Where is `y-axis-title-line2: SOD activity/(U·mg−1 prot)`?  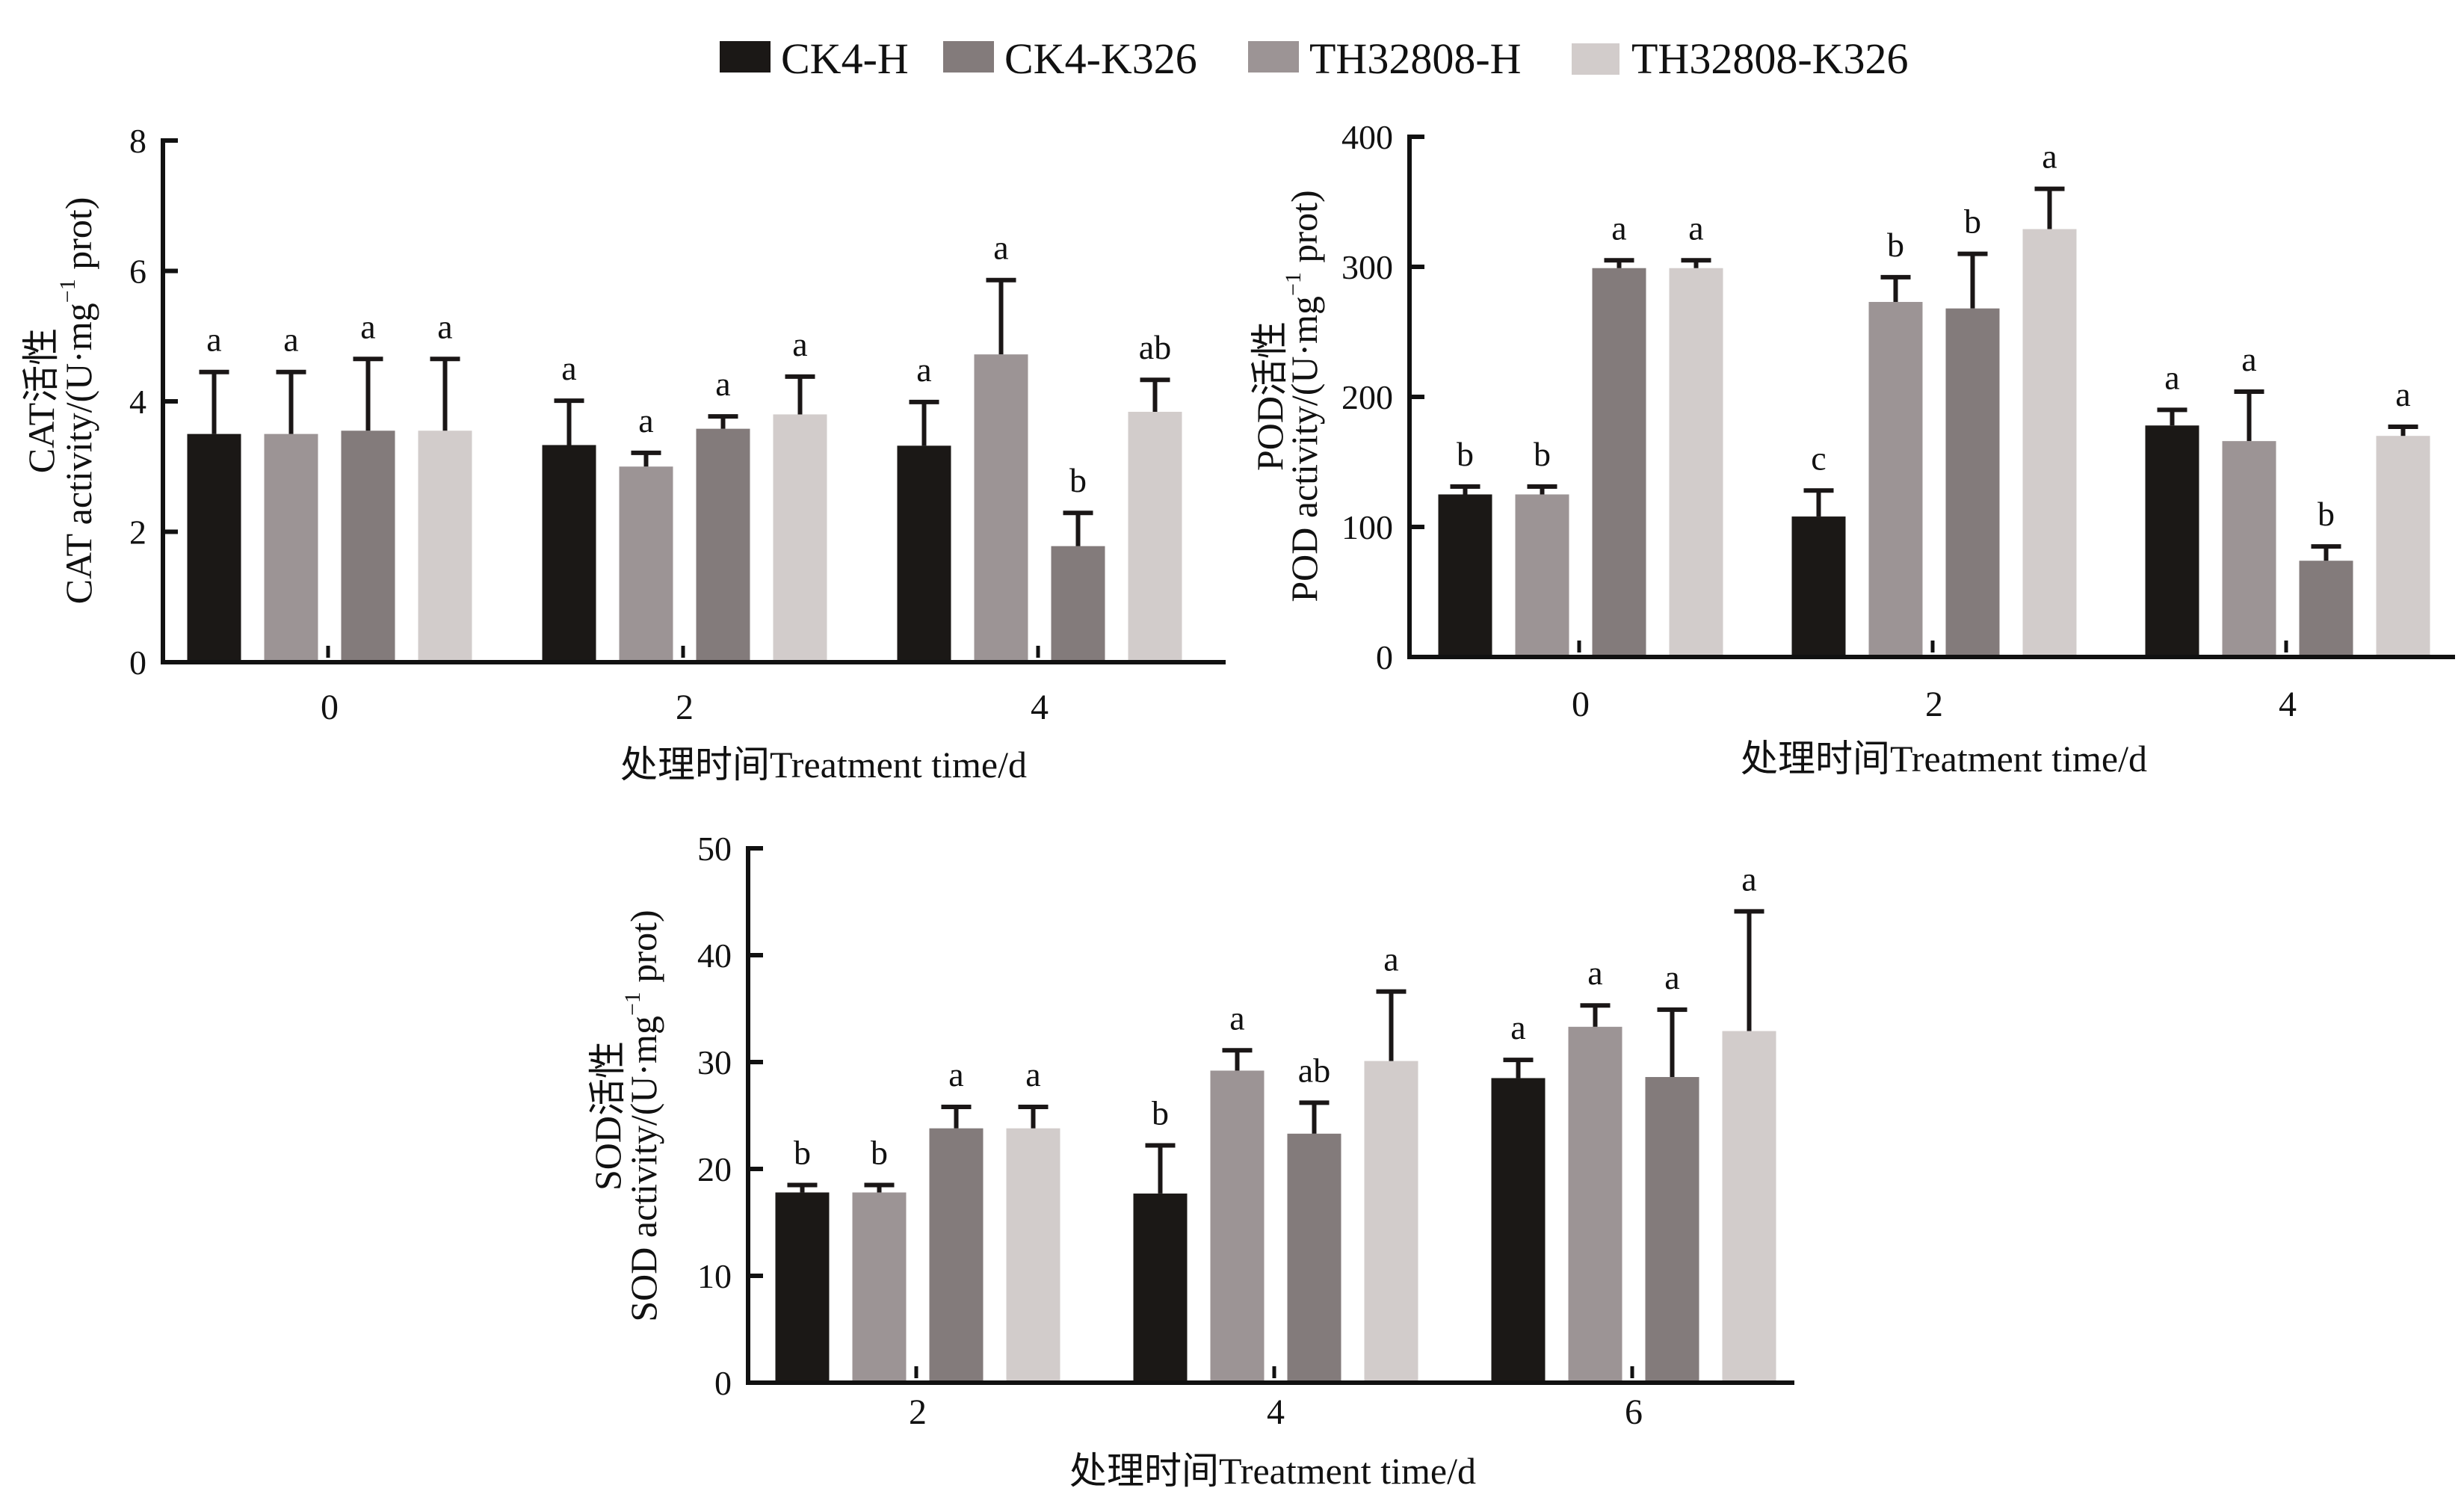 y-axis-title-line2: SOD activity/(U·mg−1 prot) is located at coordinates (642, 1115).